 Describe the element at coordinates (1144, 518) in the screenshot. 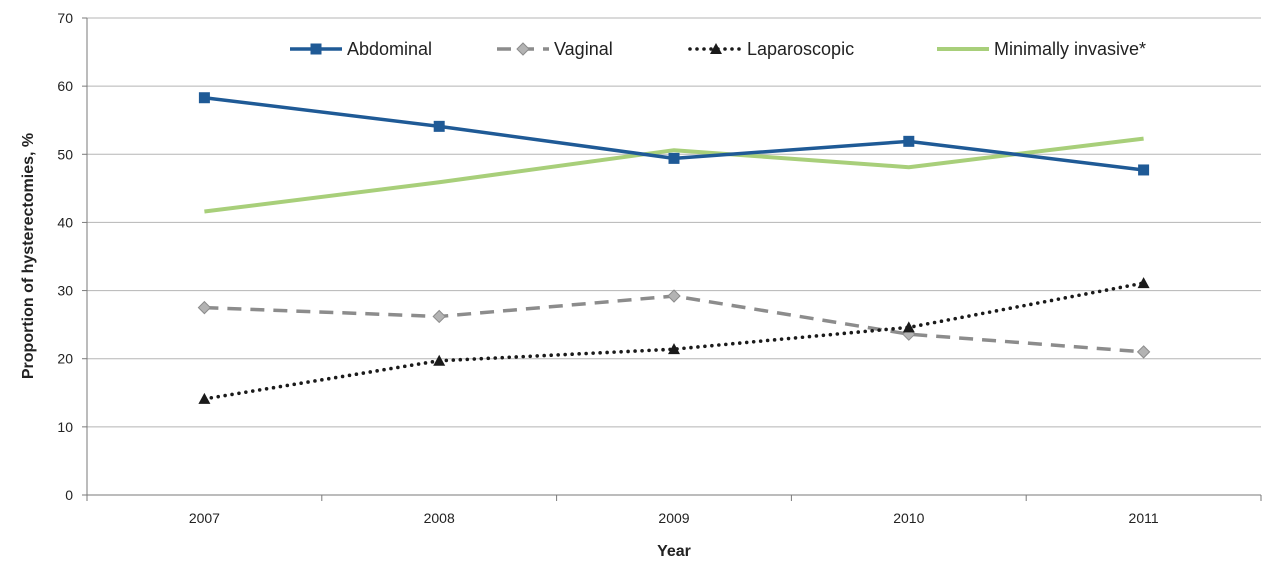

I see `x-tick-label: 2011` at that location.